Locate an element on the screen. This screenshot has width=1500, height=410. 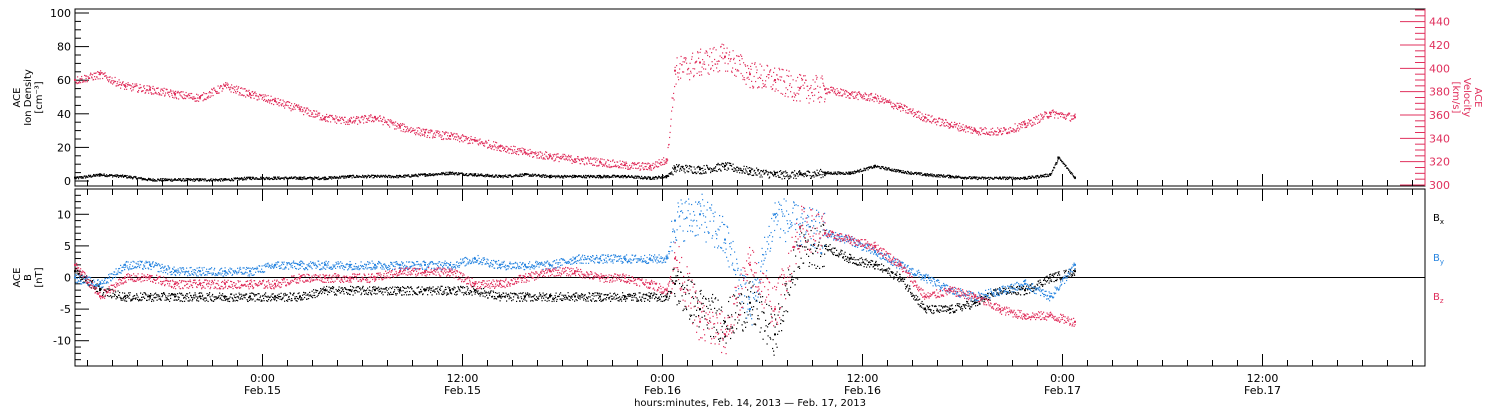
density-axis-title-line: [cm⁻³] is located at coordinates (39, 97).